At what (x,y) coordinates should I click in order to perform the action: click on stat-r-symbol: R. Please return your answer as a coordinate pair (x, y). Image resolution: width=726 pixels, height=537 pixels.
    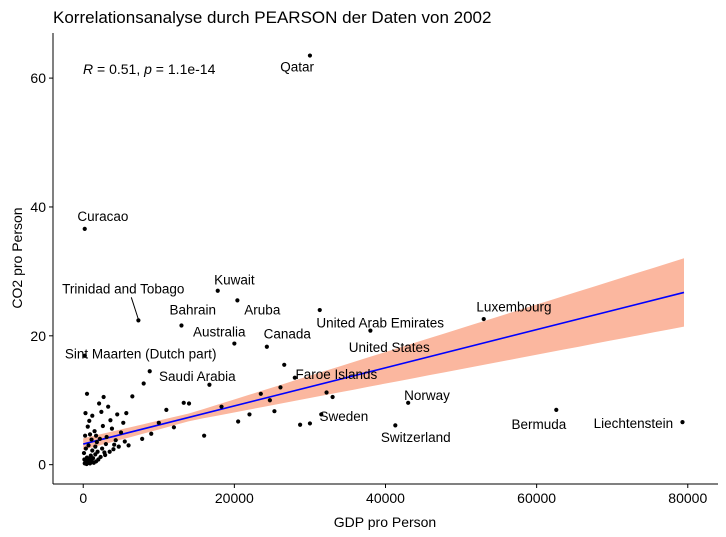
    Looking at the image, I should click on (88, 69).